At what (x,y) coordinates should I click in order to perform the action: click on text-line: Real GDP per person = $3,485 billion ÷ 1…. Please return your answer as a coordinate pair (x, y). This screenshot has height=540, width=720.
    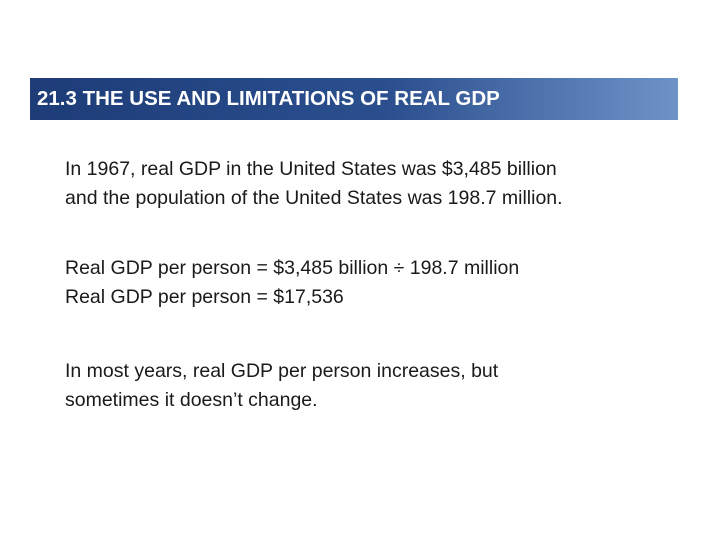
    Looking at the image, I should click on (292, 268).